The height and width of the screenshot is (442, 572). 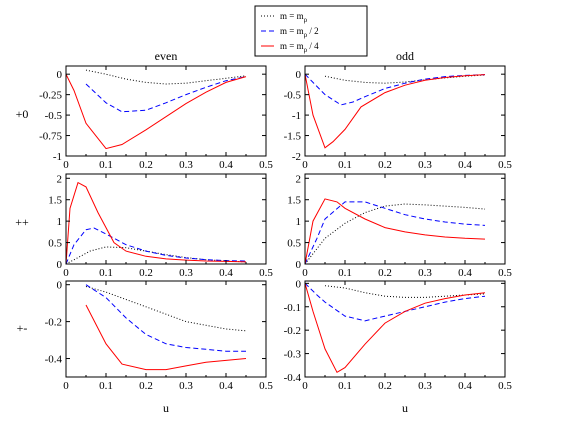 I want to click on y-tick-label-plusplus-odd-1: 0.5, so click(x=294, y=244).